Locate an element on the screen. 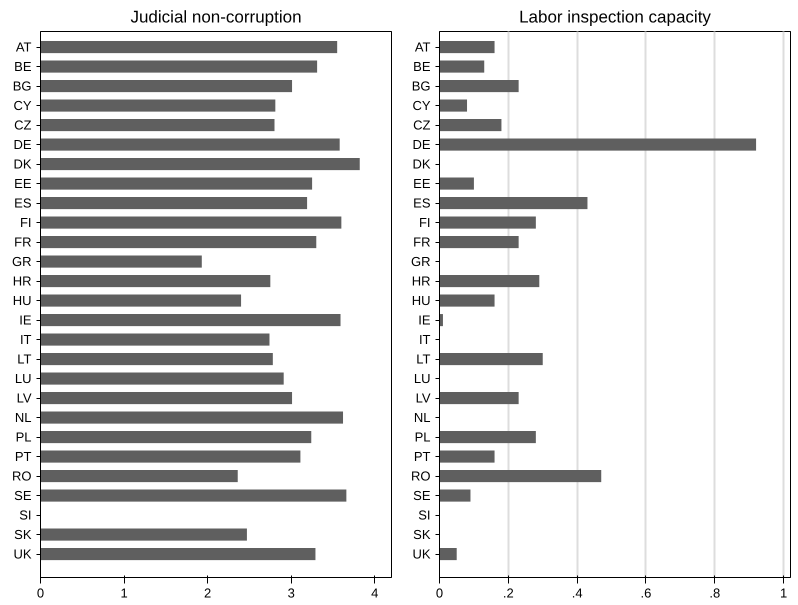 The width and height of the screenshot is (798, 605). y-tick-label: HR is located at coordinates (421, 281).